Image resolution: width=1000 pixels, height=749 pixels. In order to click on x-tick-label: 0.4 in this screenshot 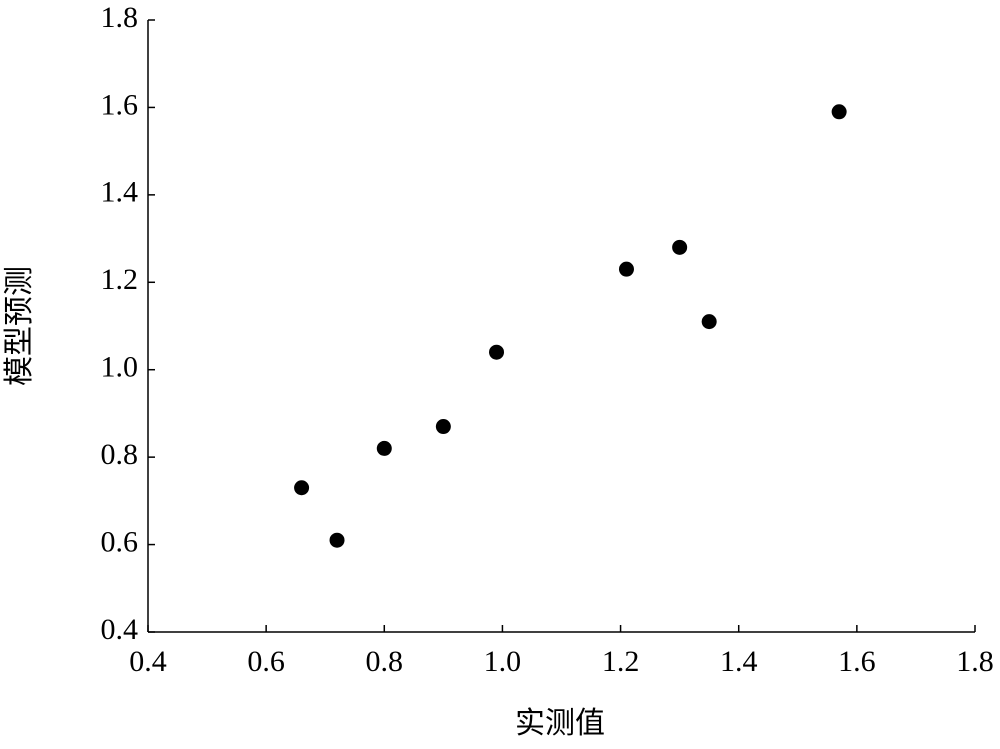, I will do `click(148, 661)`.